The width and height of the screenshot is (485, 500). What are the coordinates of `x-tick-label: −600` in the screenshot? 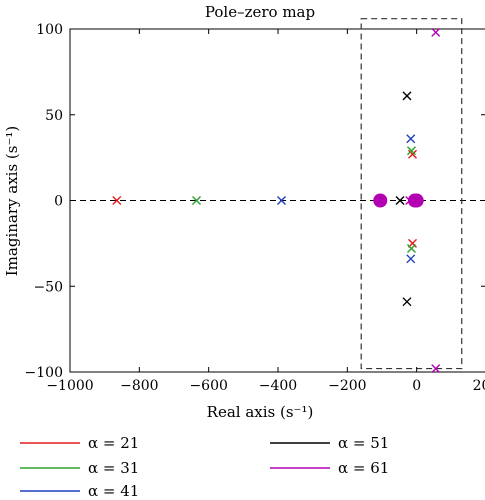 It's located at (208, 386).